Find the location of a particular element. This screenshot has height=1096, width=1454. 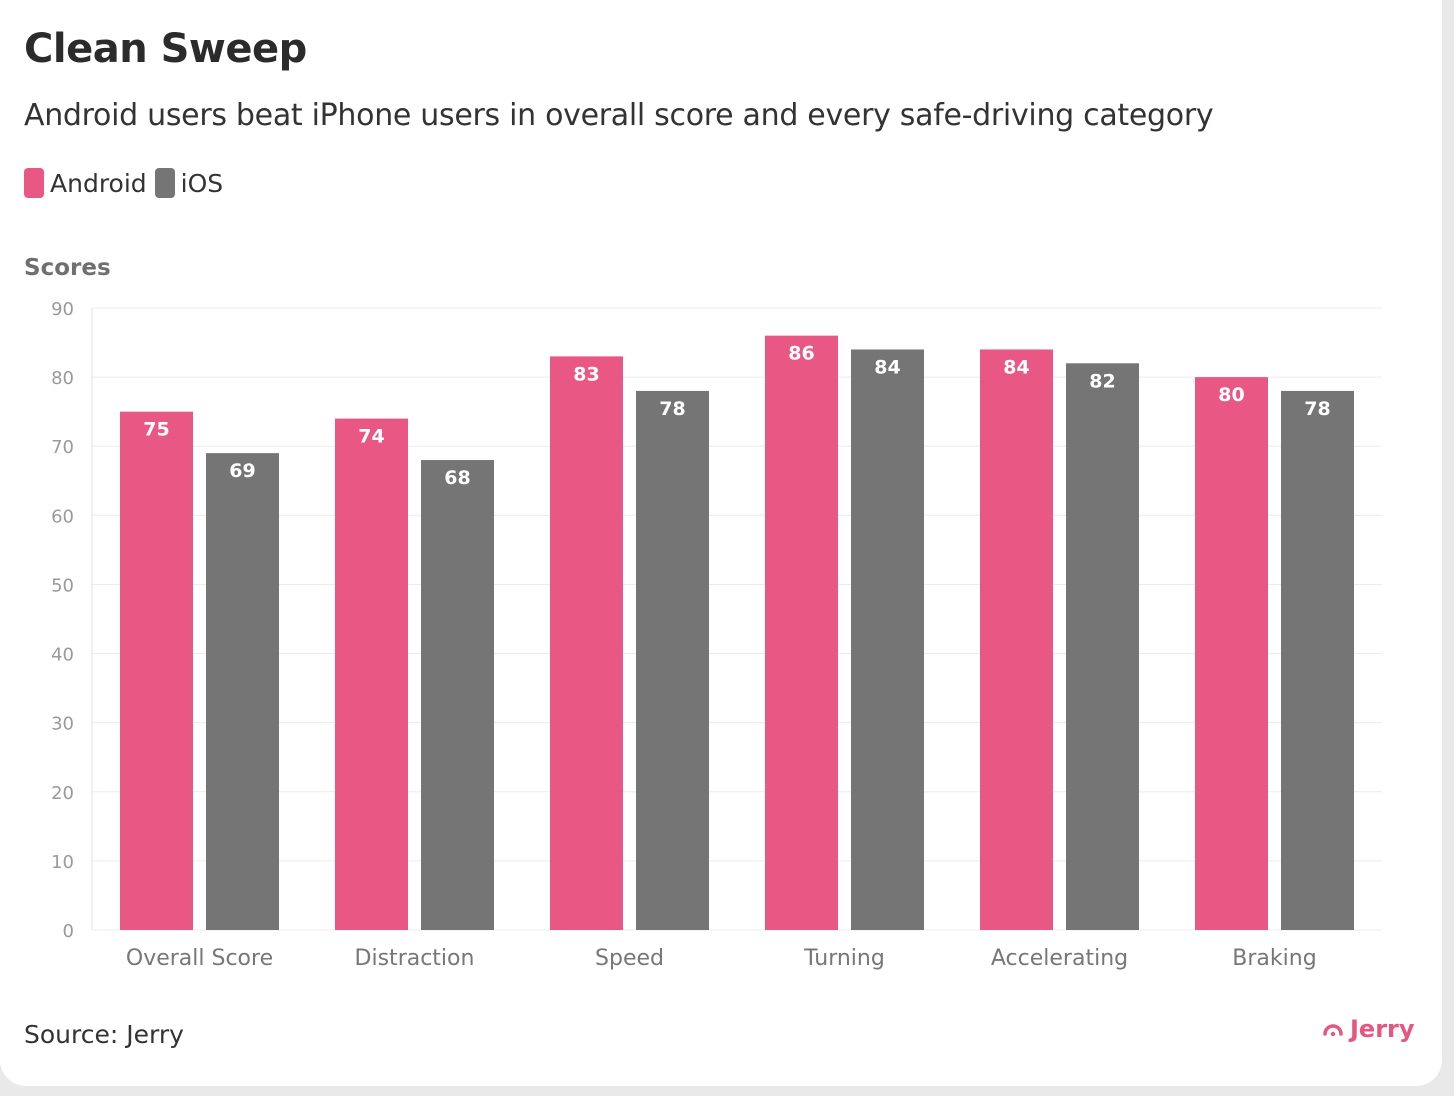

y-tick-label: 10 is located at coordinates (62, 862).